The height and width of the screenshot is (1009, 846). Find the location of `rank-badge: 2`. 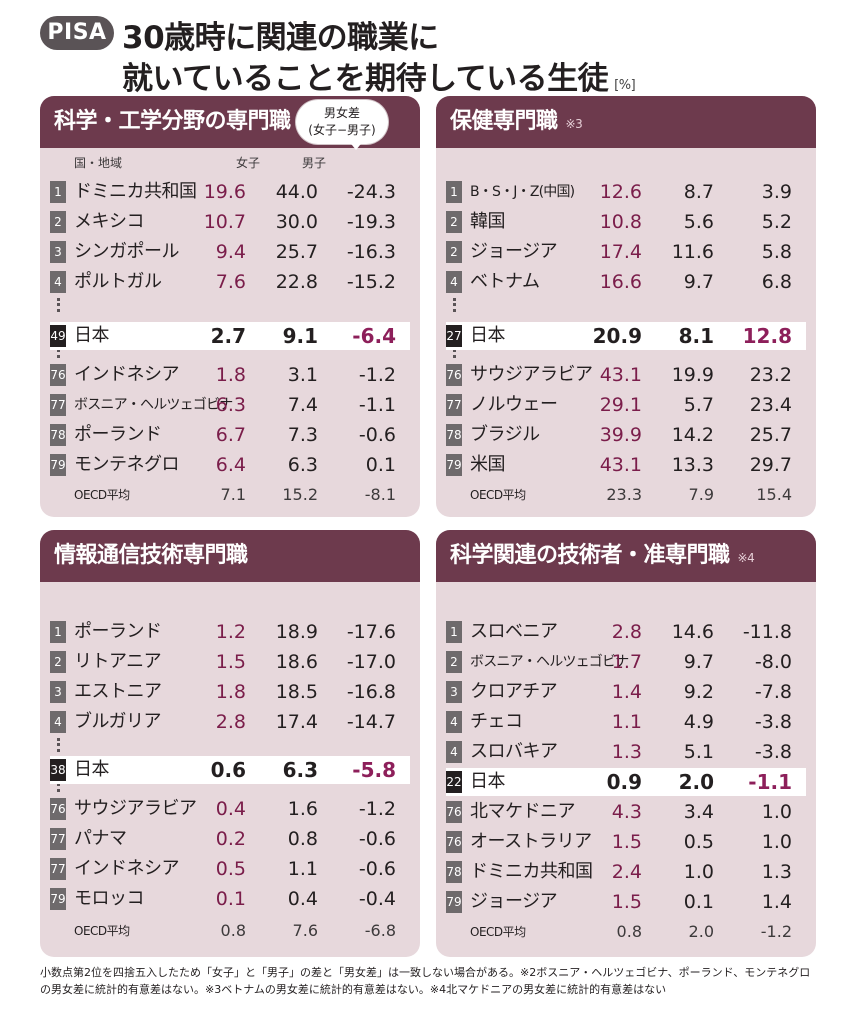

rank-badge: 2 is located at coordinates (454, 252).